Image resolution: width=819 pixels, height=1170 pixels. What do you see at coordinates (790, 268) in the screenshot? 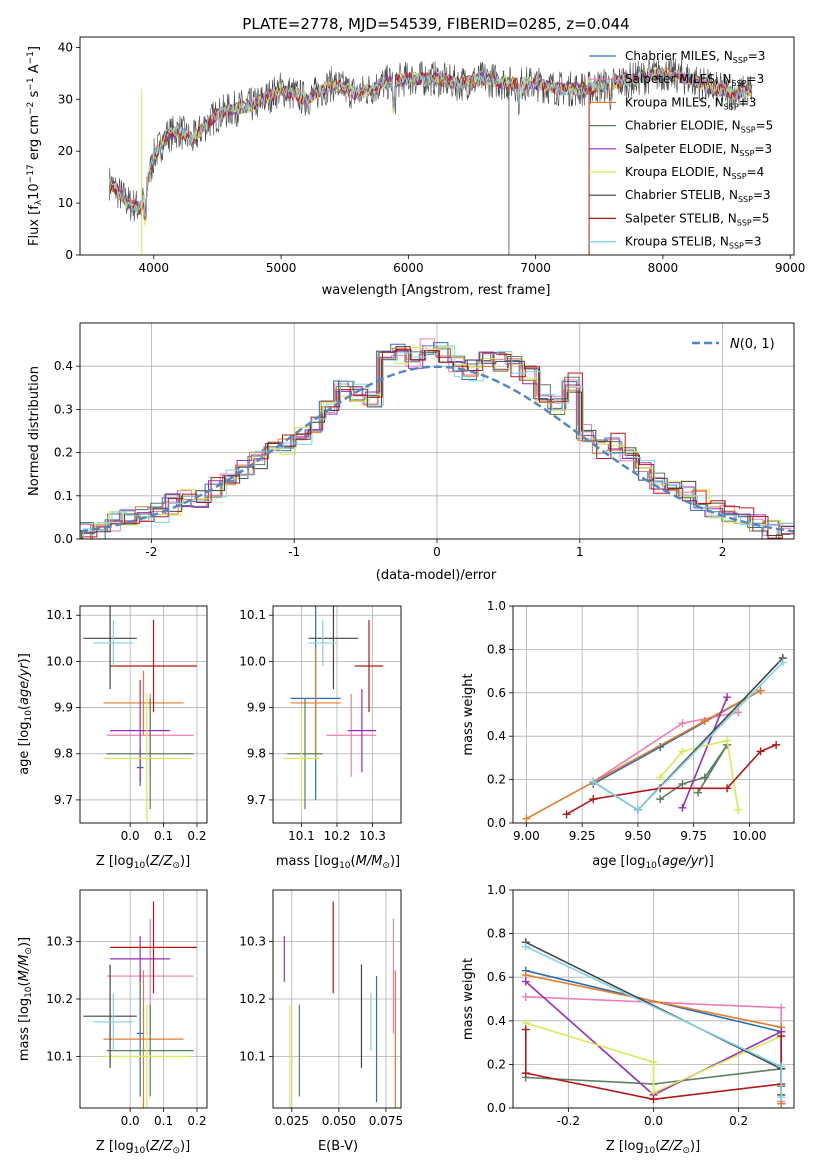
I see `x-tick-label: 9000` at bounding box center [790, 268].